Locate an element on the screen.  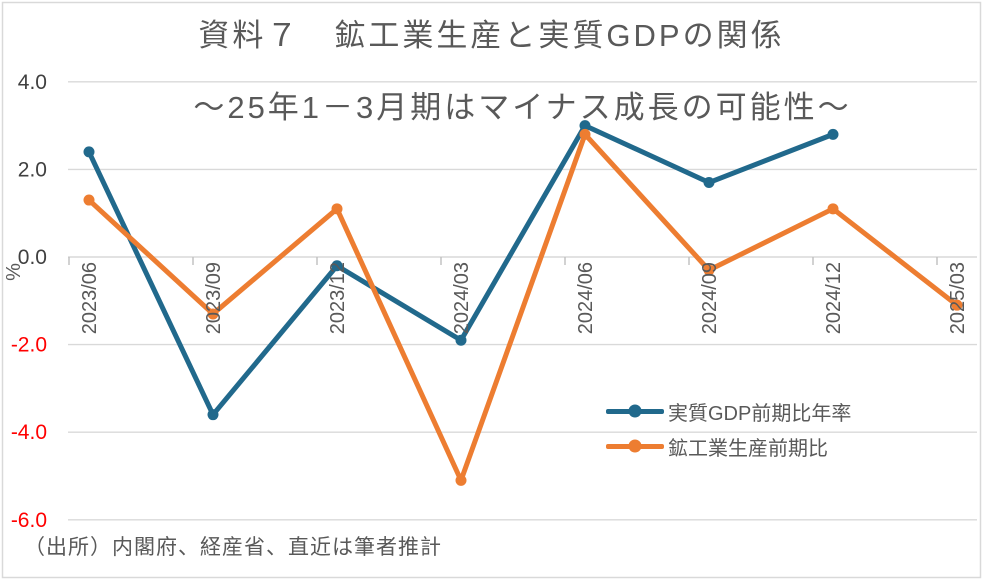
y-tick-label: -2.0 is located at coordinates (29, 345).